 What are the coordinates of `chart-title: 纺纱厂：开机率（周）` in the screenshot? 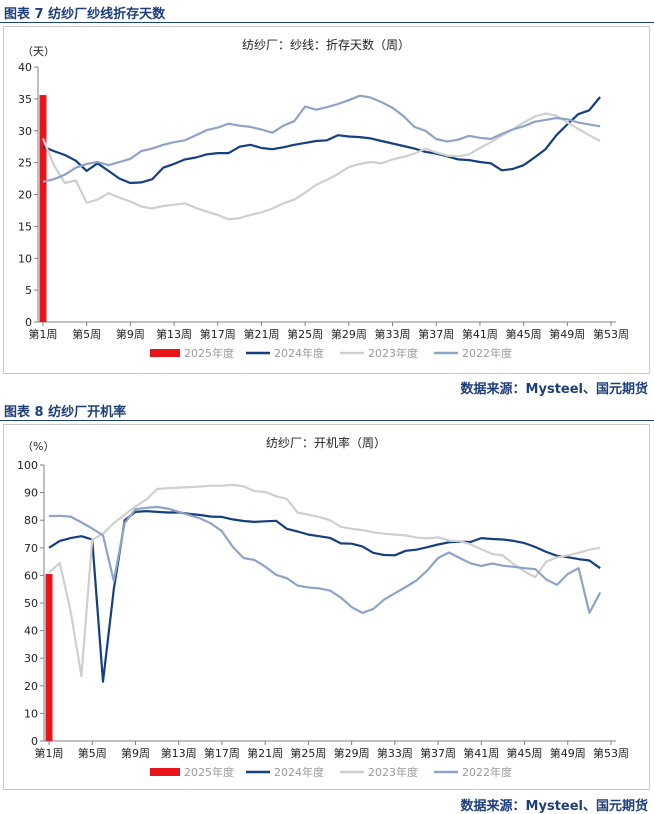 It's located at (326, 442).